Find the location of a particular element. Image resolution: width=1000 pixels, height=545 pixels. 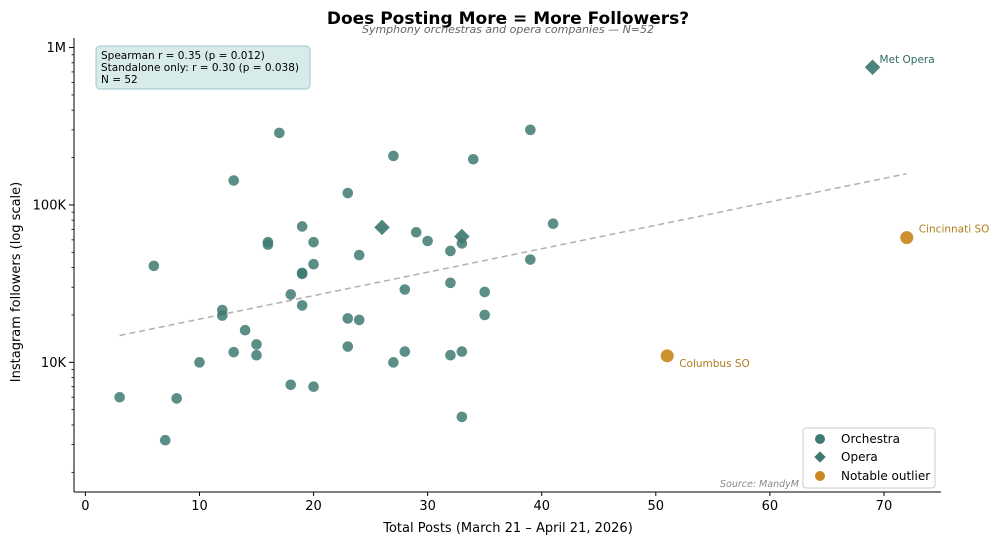

y-tick-label: 1M is located at coordinates (57, 48).